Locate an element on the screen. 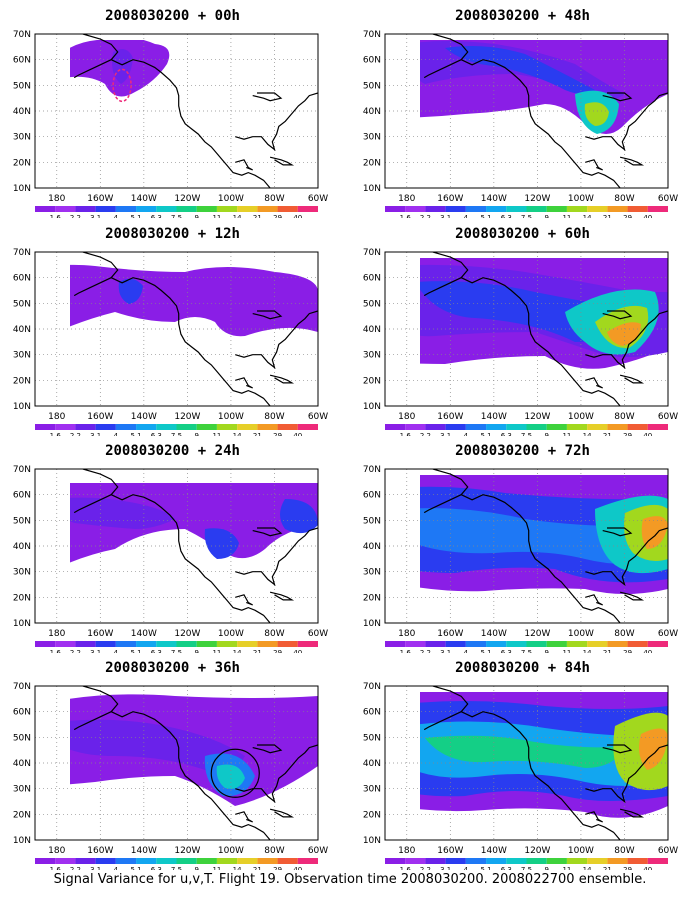  colorbar-label: 21 is located at coordinates (607, 216).